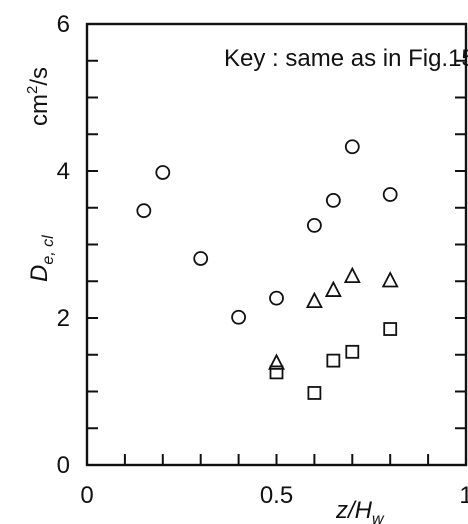 This screenshot has height=524, width=468. What do you see at coordinates (86, 495) in the screenshot?
I see `x-tick-label: 0` at bounding box center [86, 495].